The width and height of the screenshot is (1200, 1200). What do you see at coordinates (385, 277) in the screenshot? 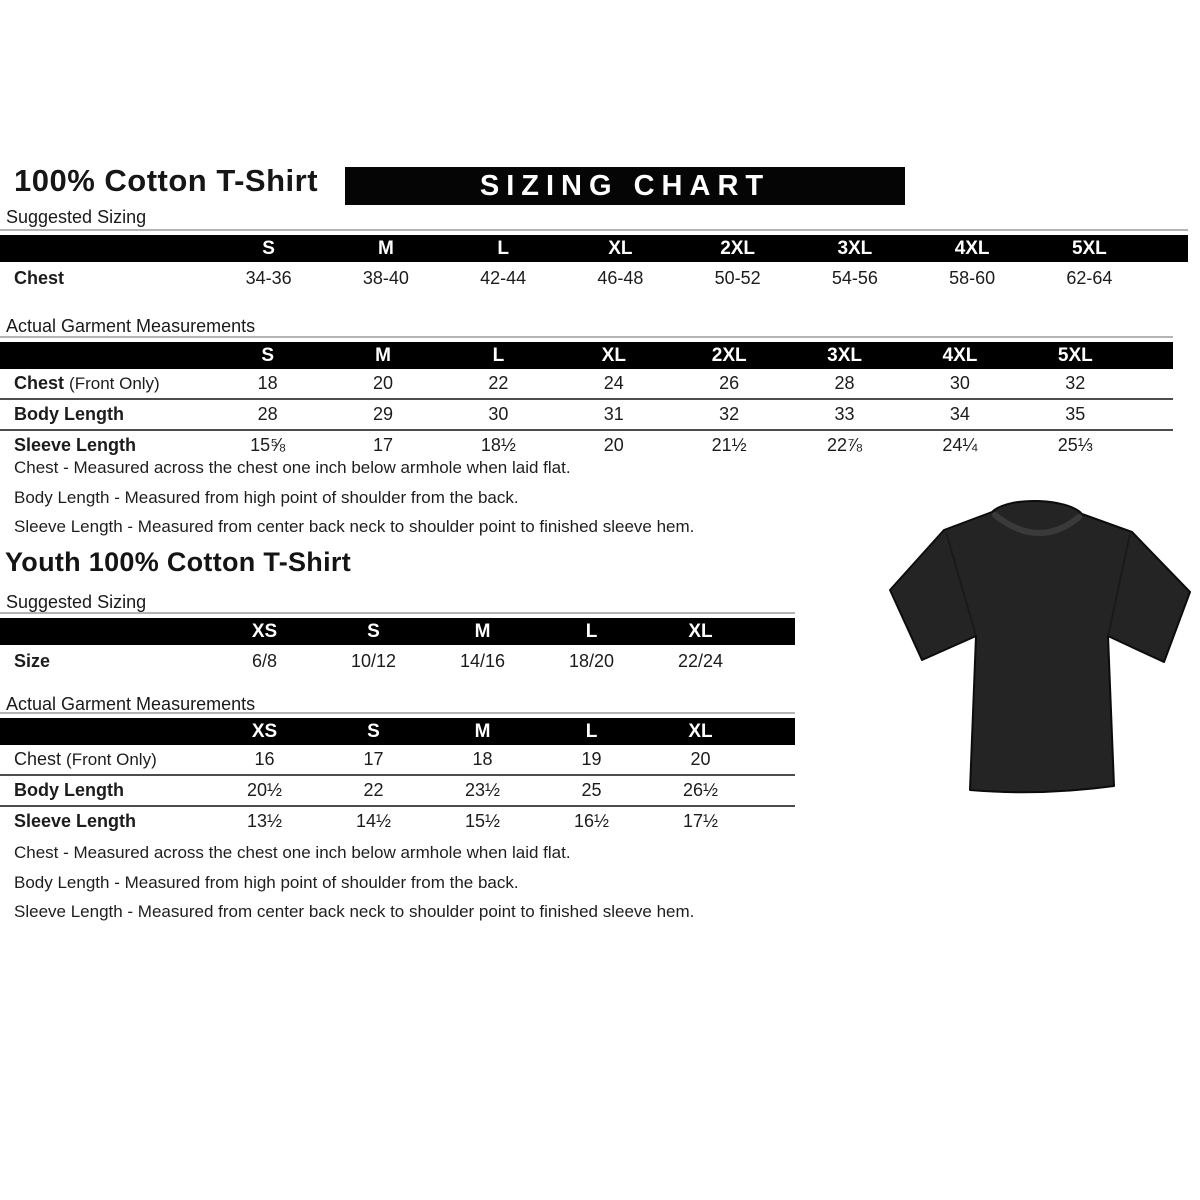
I see `cell: 38-40` at bounding box center [385, 277].